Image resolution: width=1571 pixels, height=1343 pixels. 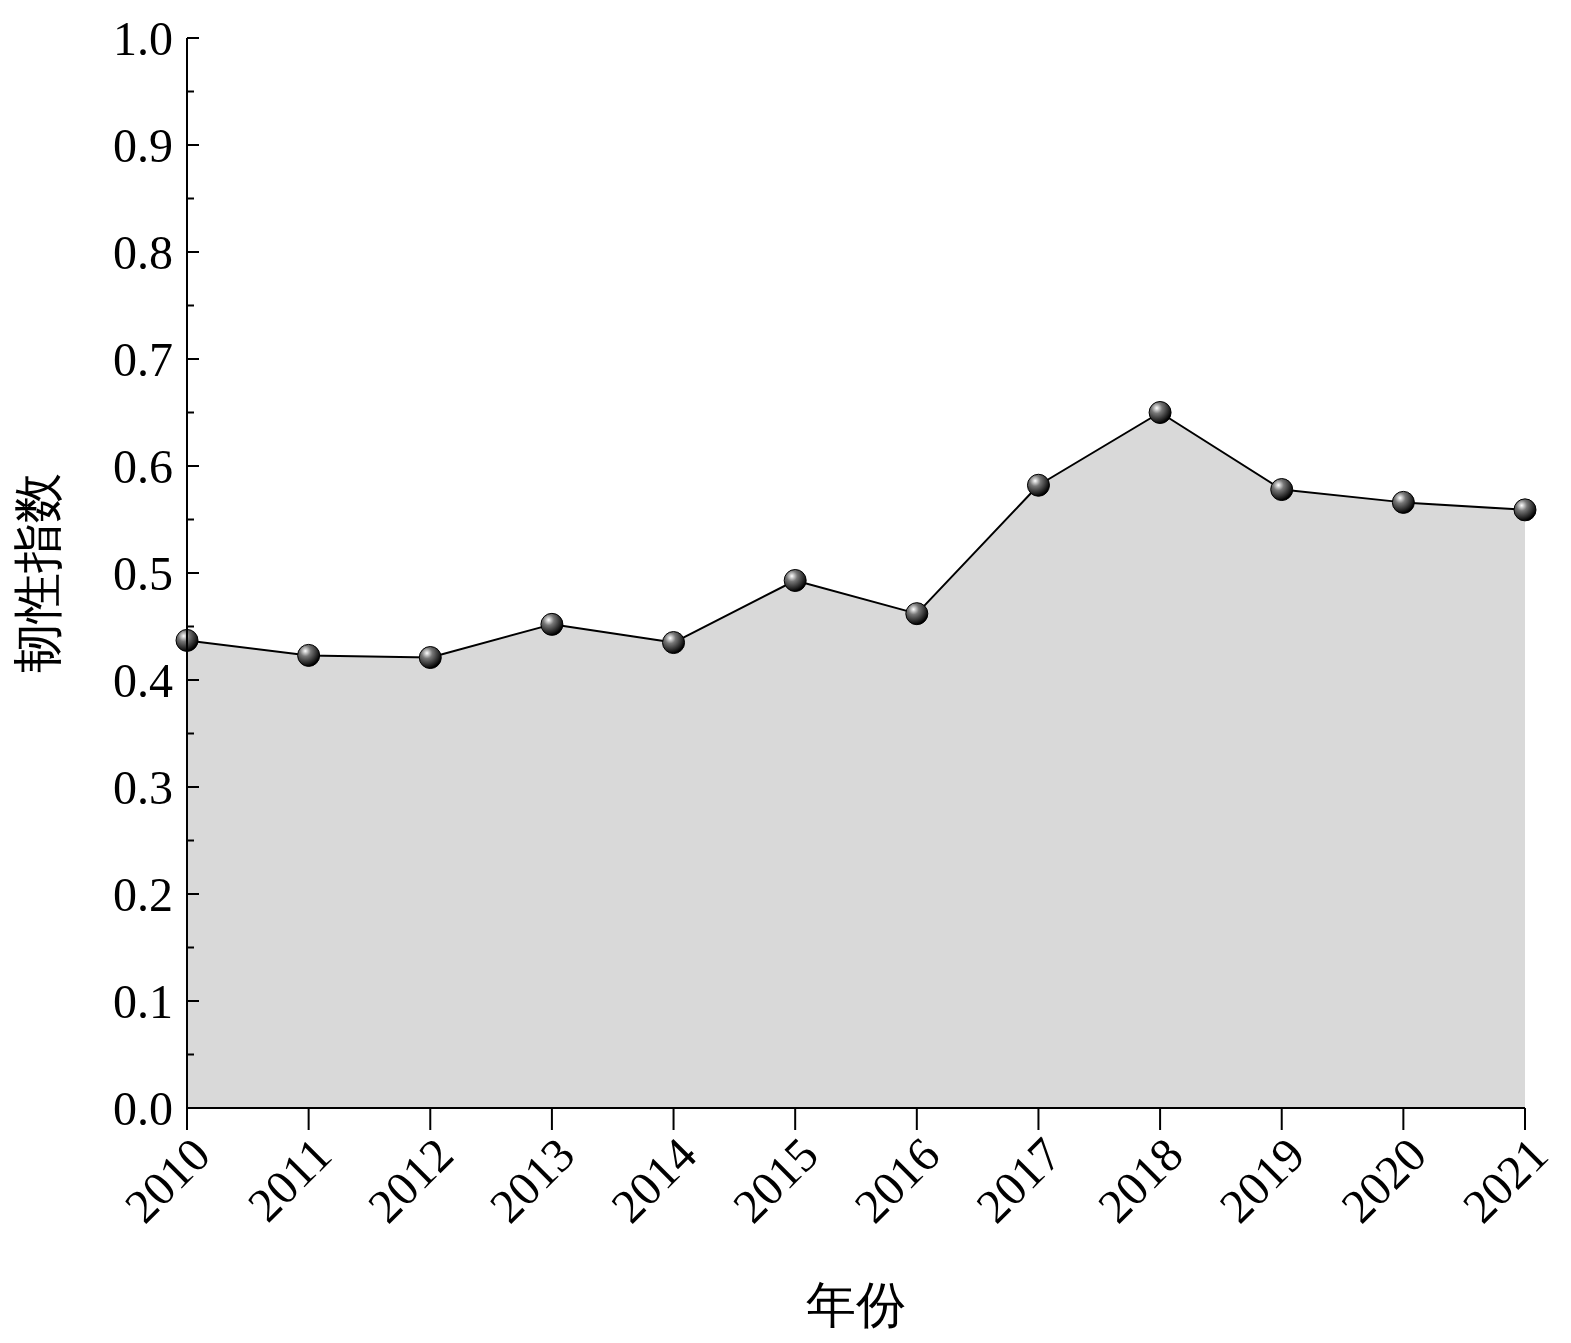 I want to click on ytick: 1.0, so click(x=143, y=38).